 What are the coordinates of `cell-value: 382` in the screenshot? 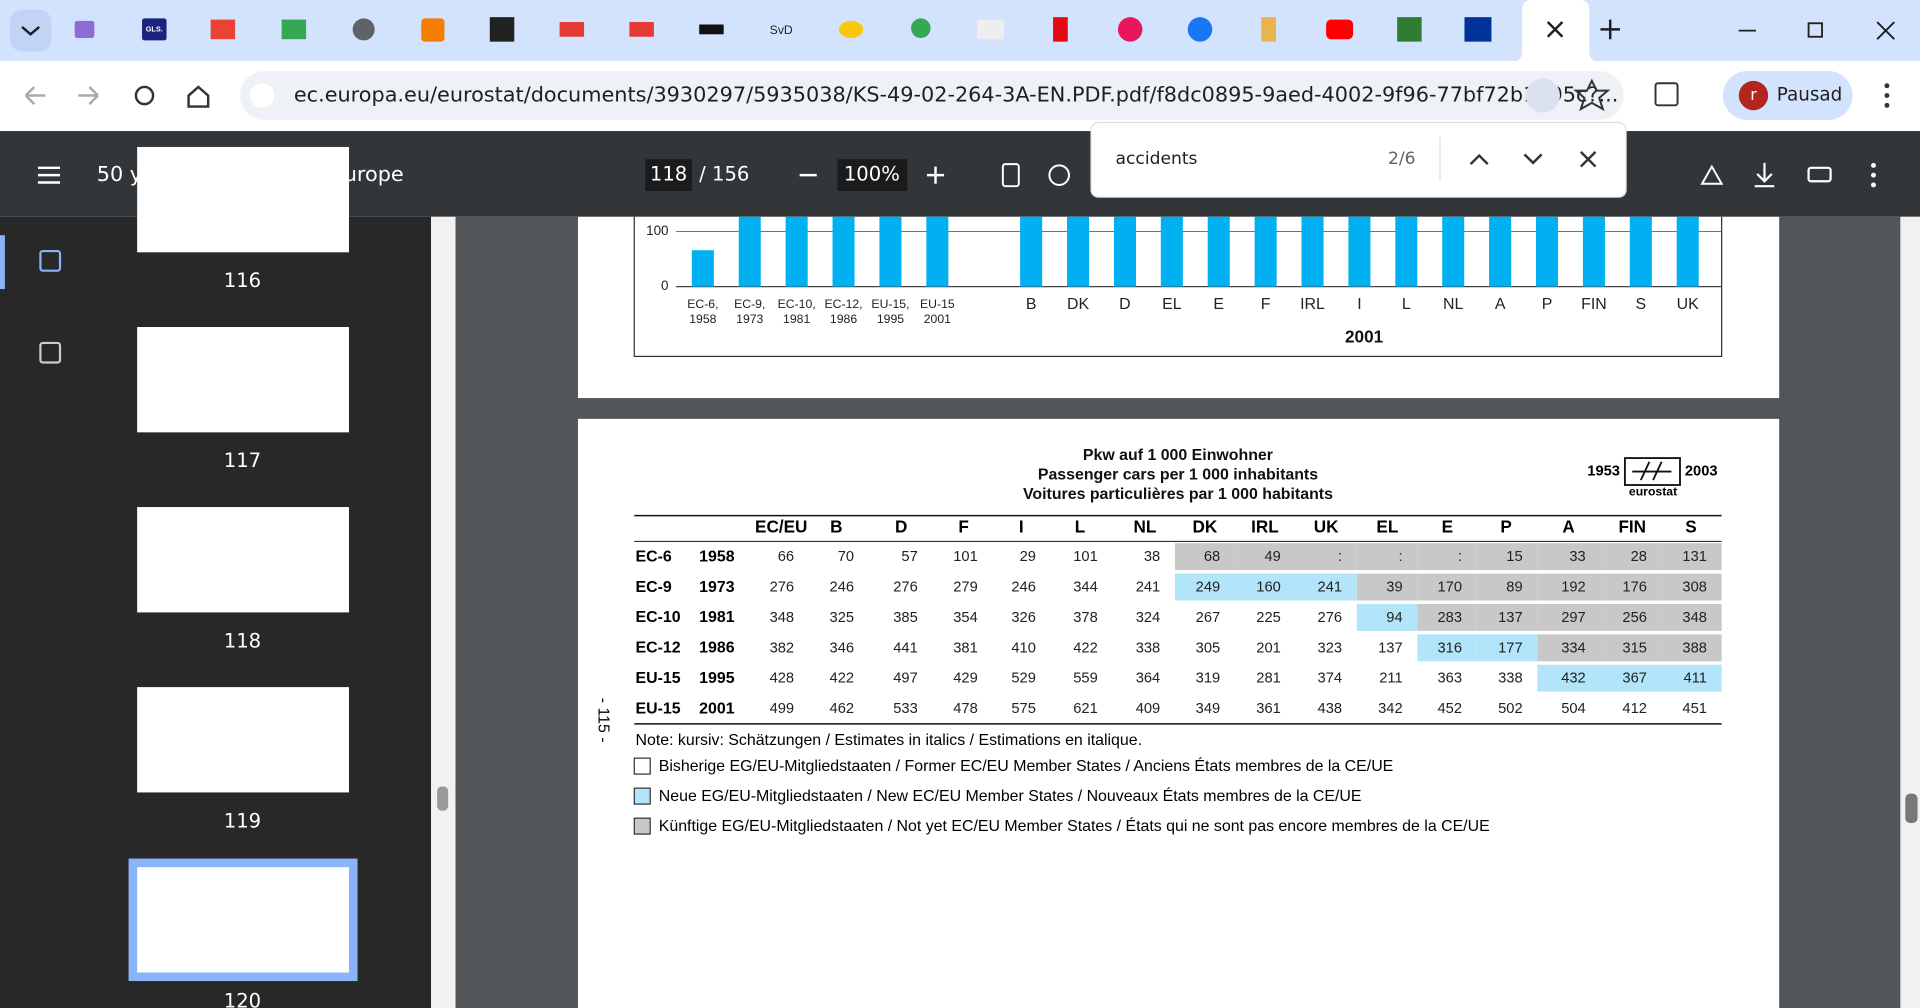 It's located at (782, 648).